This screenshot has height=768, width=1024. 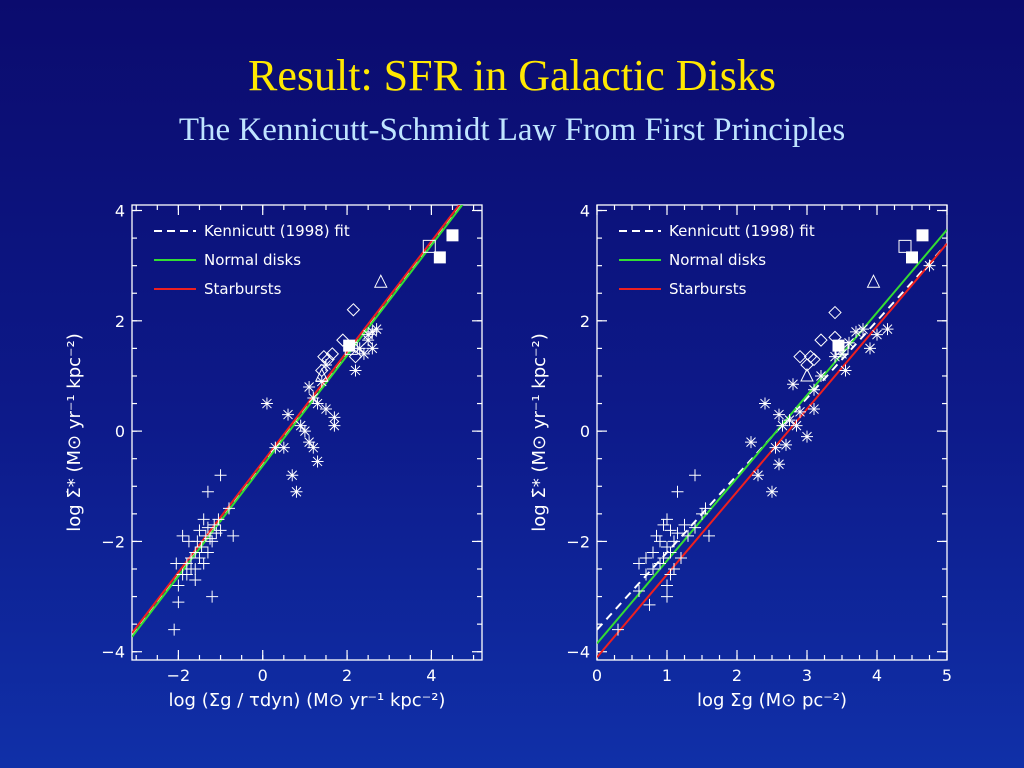 What do you see at coordinates (578, 541) in the screenshot?
I see `y-tick-label: −2` at bounding box center [578, 541].